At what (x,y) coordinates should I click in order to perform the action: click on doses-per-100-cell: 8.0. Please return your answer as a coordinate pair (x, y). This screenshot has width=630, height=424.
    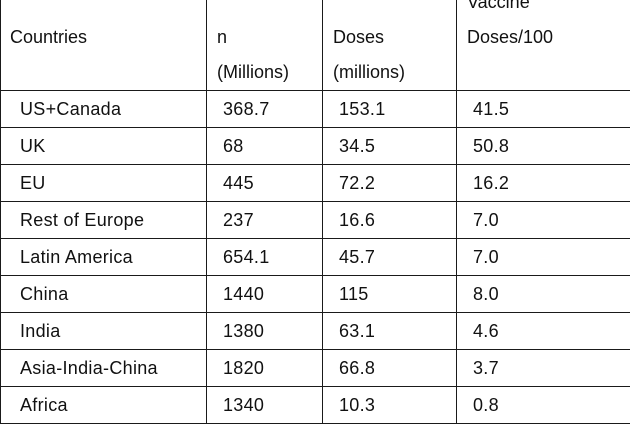
    Looking at the image, I should click on (543, 294).